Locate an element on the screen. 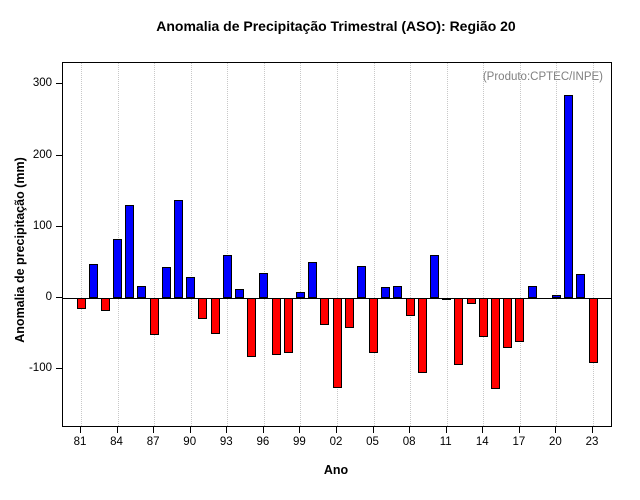 The width and height of the screenshot is (640, 500). x-tick-label-93: 93 is located at coordinates (226, 442).